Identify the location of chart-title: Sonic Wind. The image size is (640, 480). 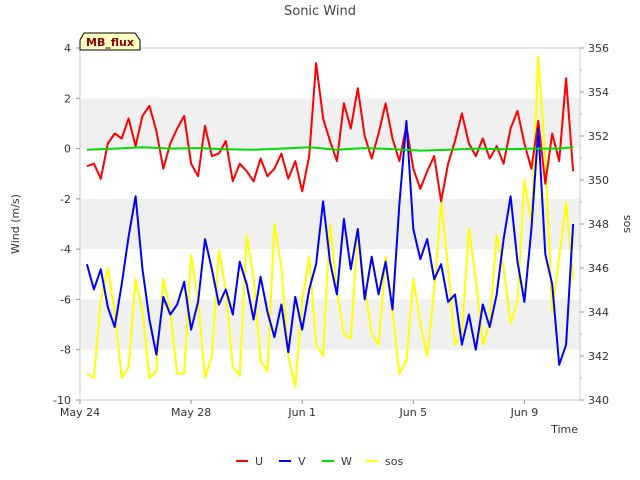
(320, 11).